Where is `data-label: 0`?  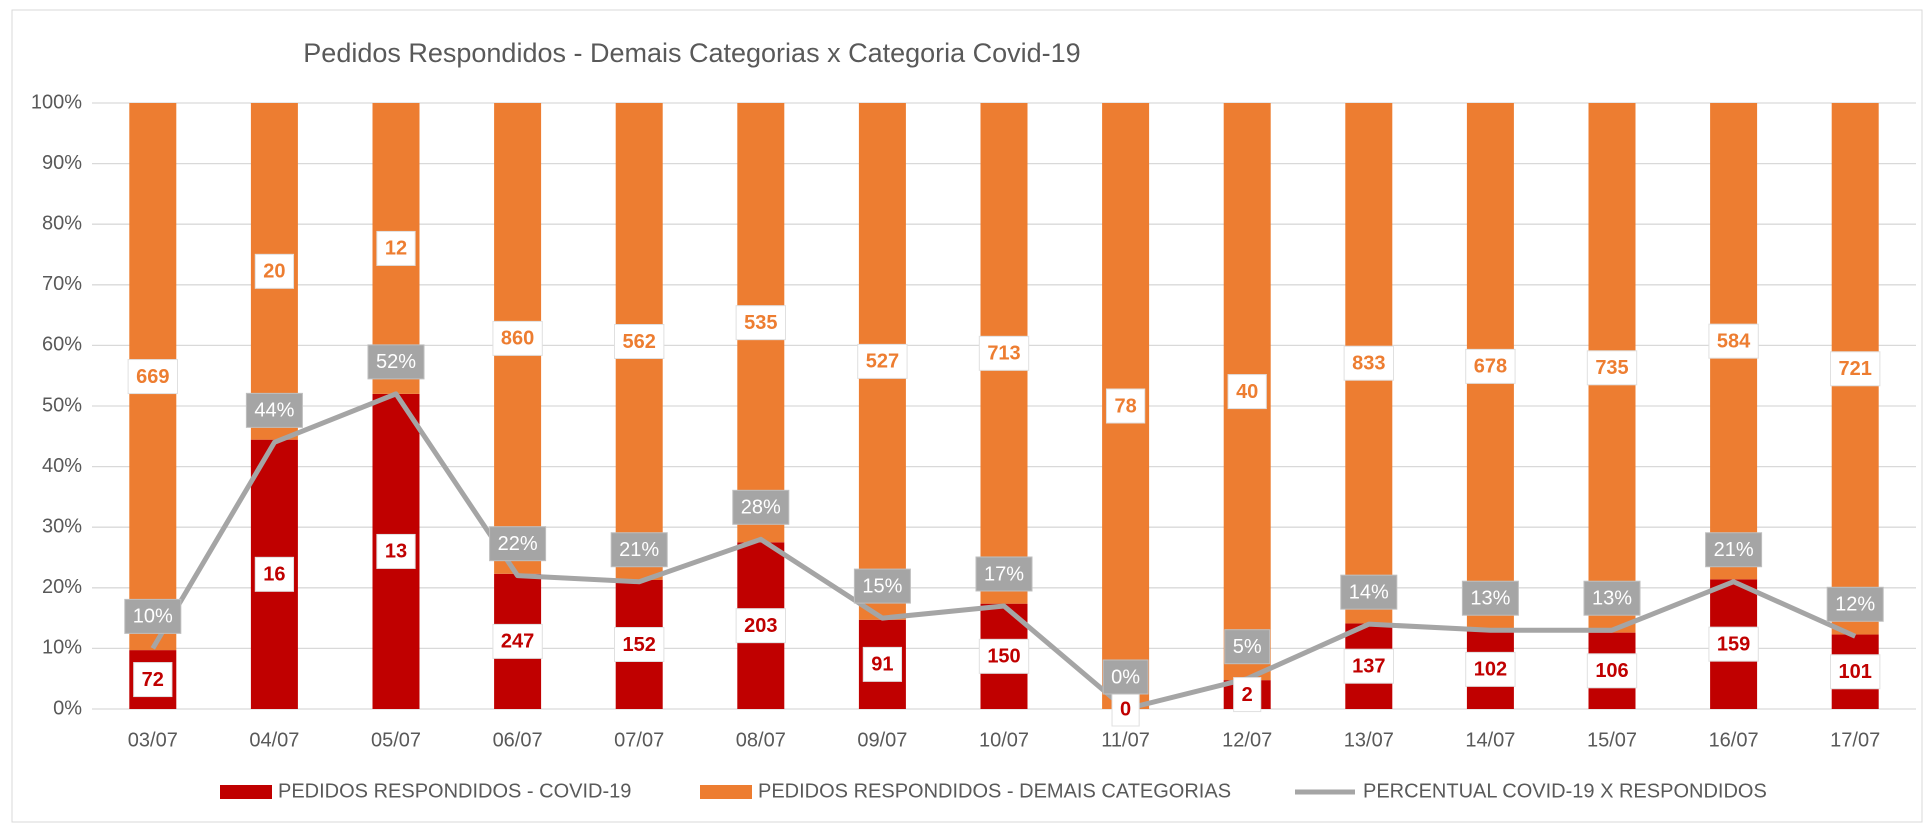
data-label: 0 is located at coordinates (1125, 709).